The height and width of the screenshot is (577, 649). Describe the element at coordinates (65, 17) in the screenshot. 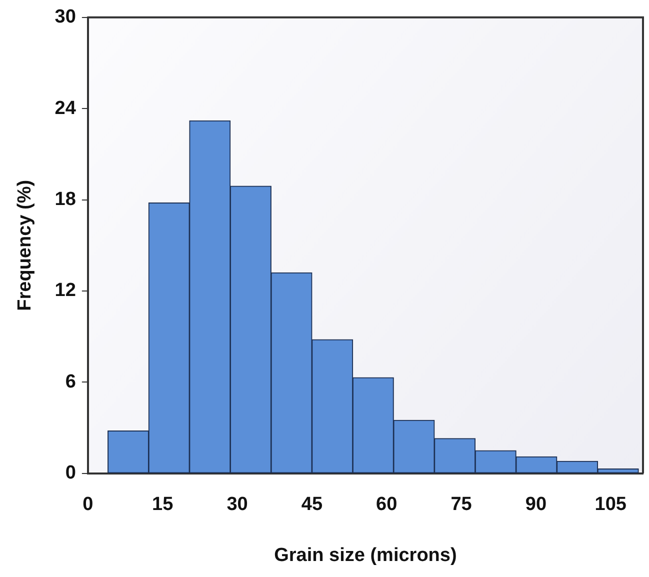

I see `y-tick-label: 30` at that location.